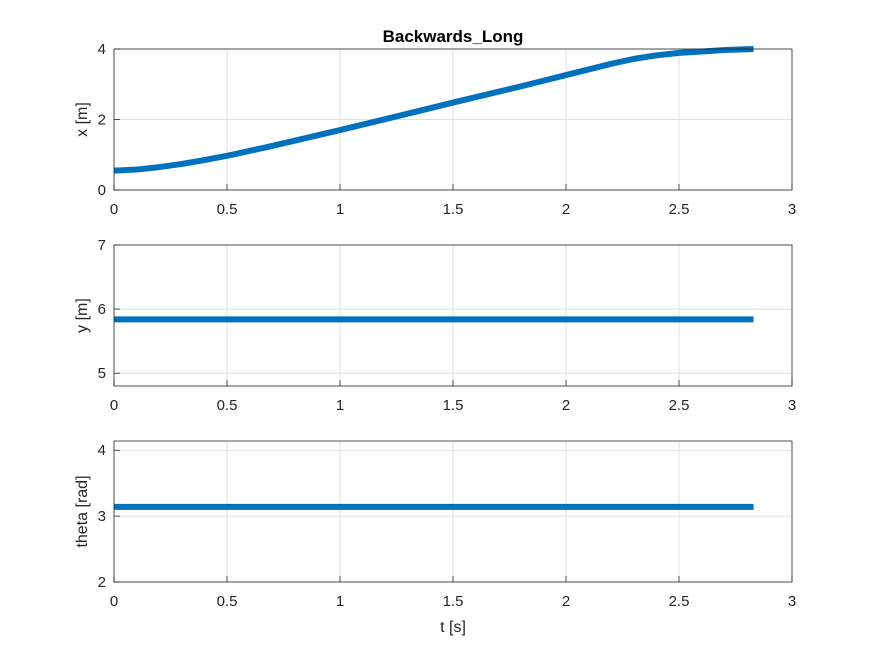 This screenshot has height=656, width=875. What do you see at coordinates (82, 315) in the screenshot?
I see `subplot-y-ylabel: y [m]` at bounding box center [82, 315].